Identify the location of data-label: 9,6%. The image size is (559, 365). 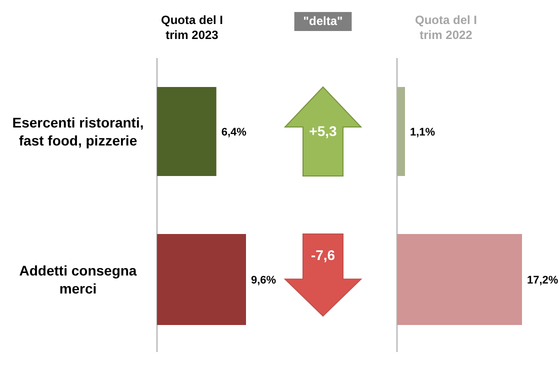
(263, 280).